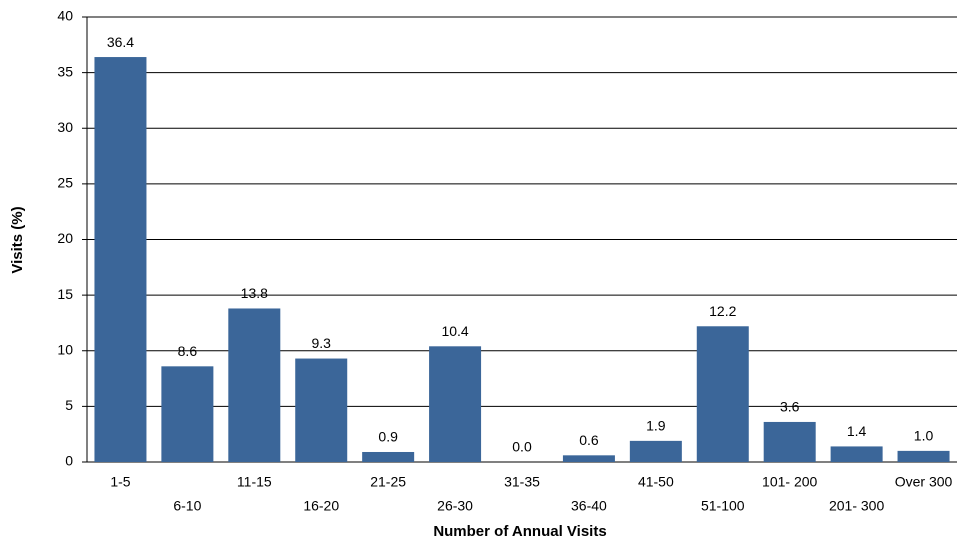  Describe the element at coordinates (522, 447) in the screenshot. I see `data-label: 0.0` at that location.